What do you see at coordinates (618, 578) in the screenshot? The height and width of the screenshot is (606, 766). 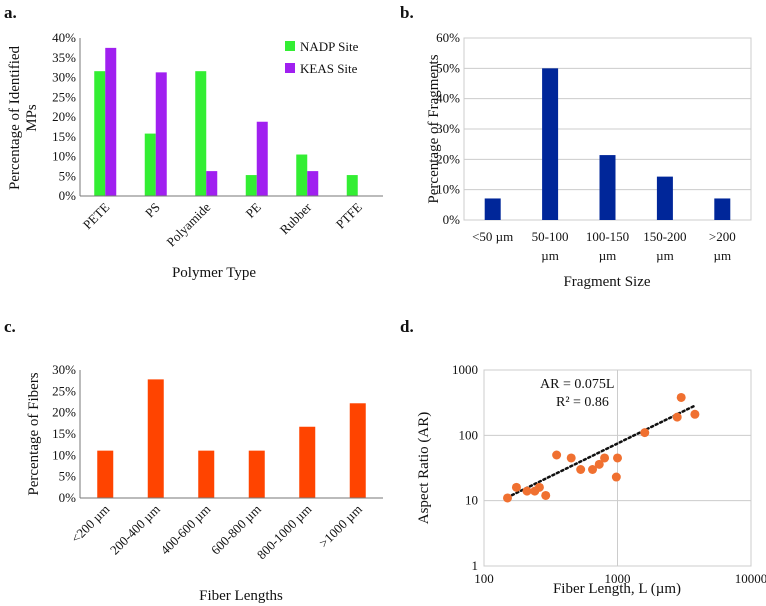 I see `panel-d-x-tick: 1000` at bounding box center [618, 578].